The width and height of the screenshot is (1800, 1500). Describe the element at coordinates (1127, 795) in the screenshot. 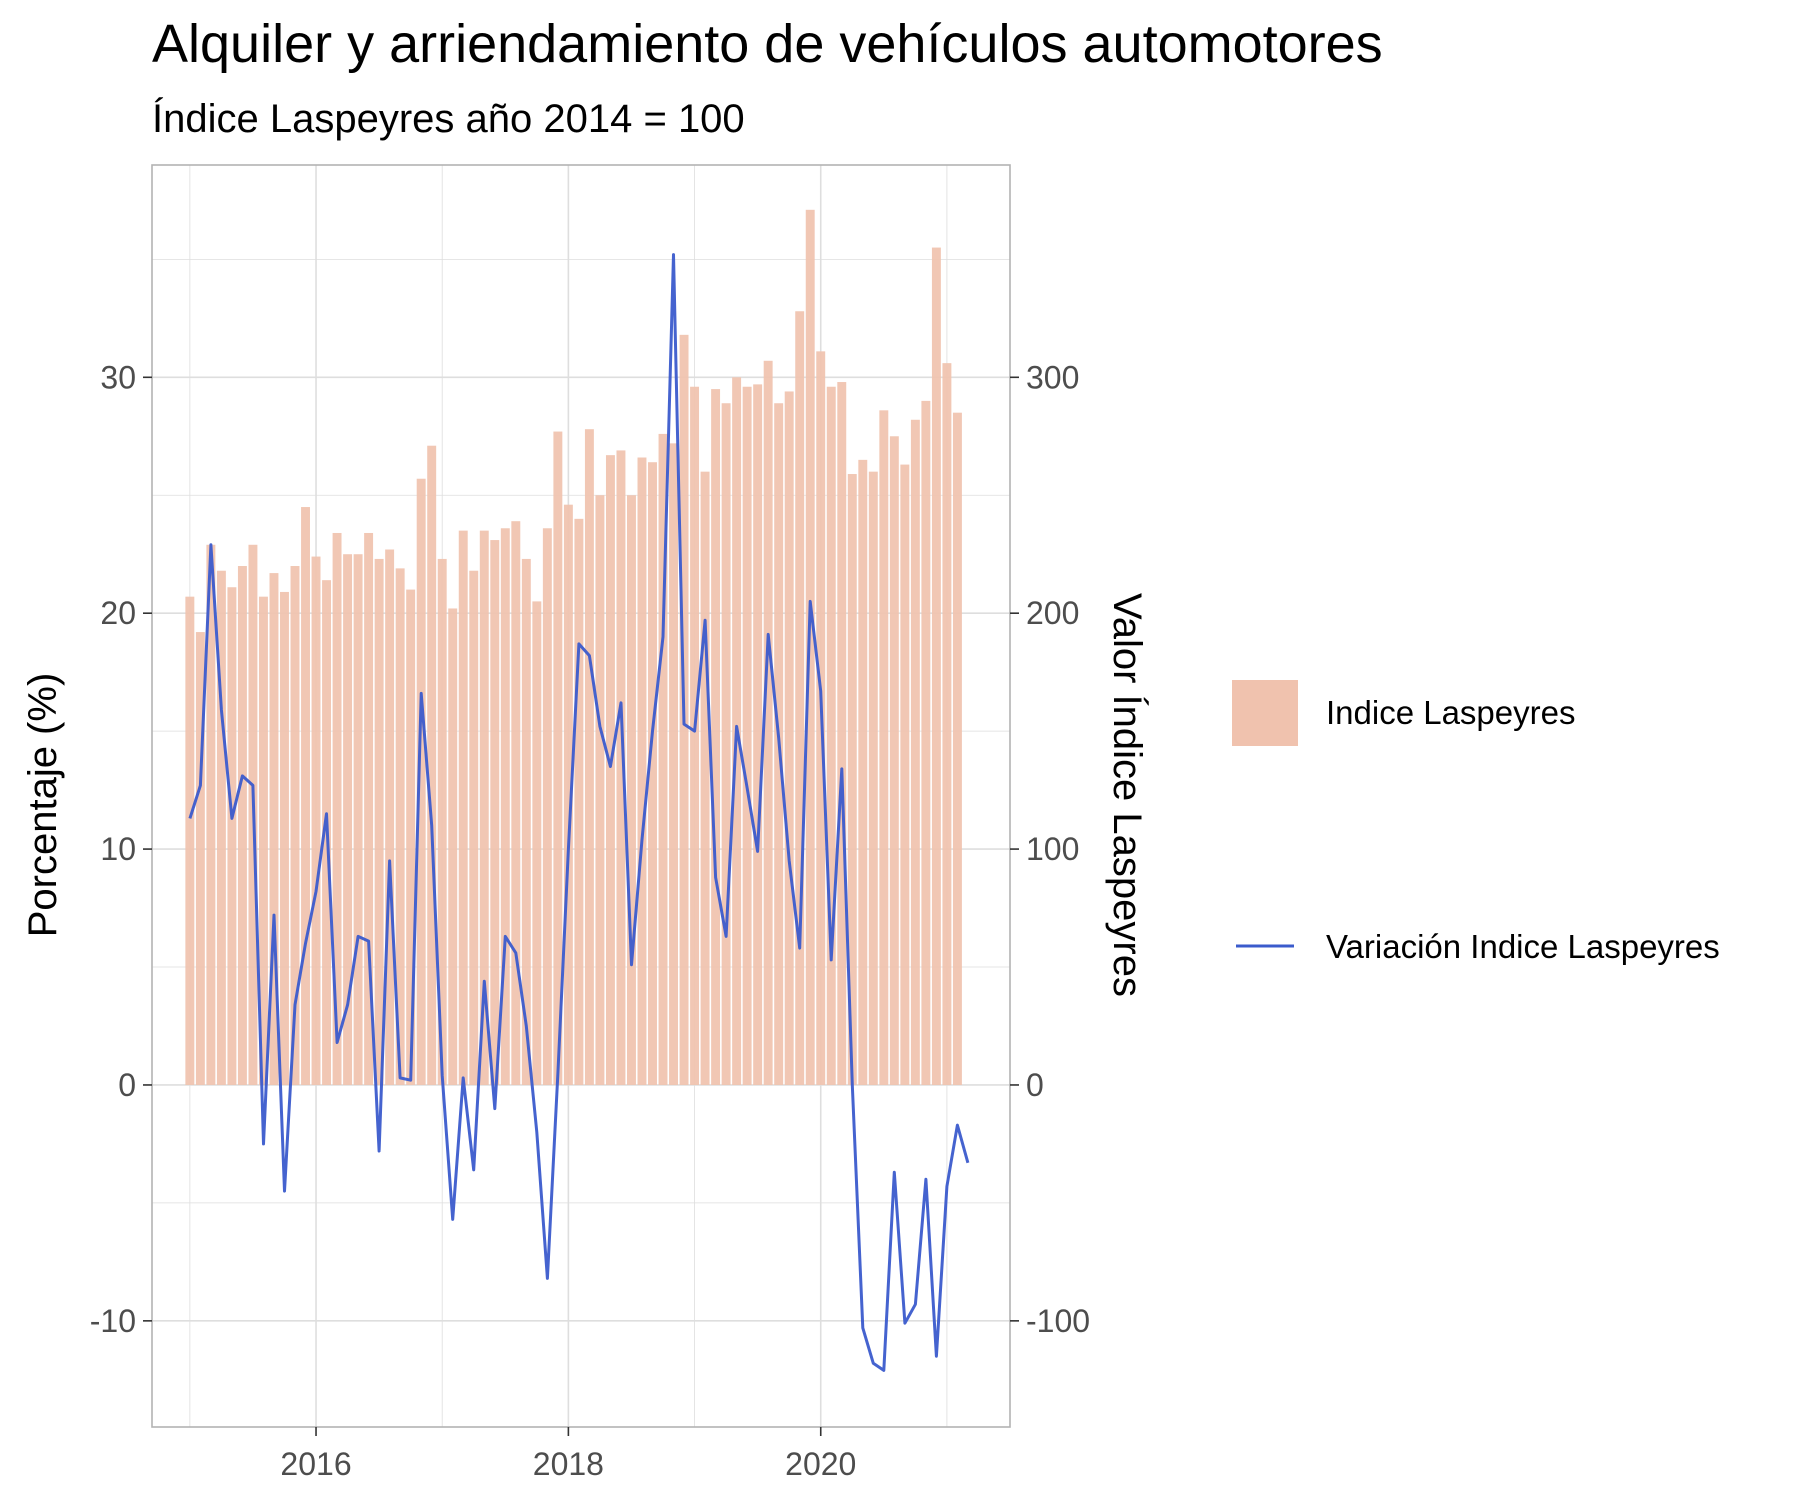

I see `y-axis-title-right: Valor Índice Laspeyres` at that location.